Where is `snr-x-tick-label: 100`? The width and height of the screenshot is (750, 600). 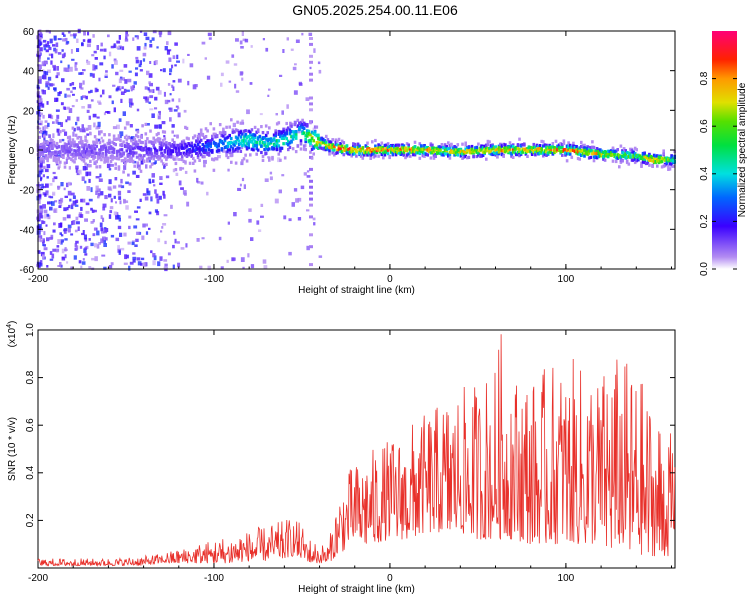 snr-x-tick-label: 100 is located at coordinates (566, 578).